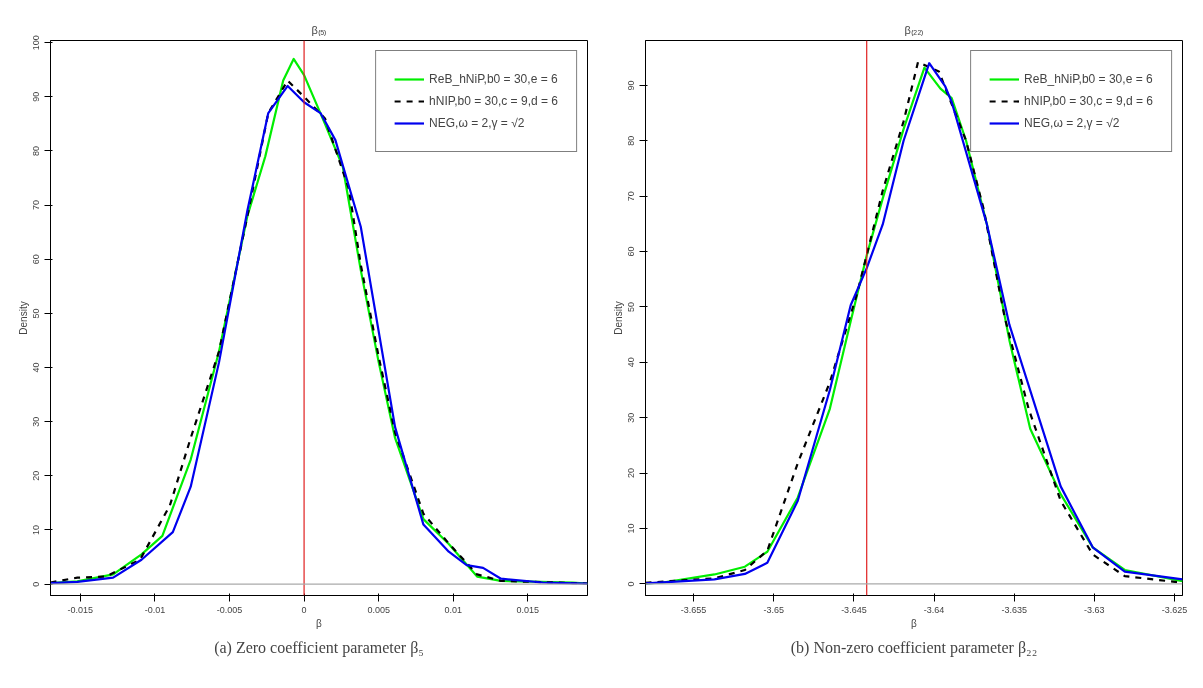 The image size is (1203, 688). Describe the element at coordinates (80, 609) in the screenshot. I see `x-tick-label: -0.015` at that location.